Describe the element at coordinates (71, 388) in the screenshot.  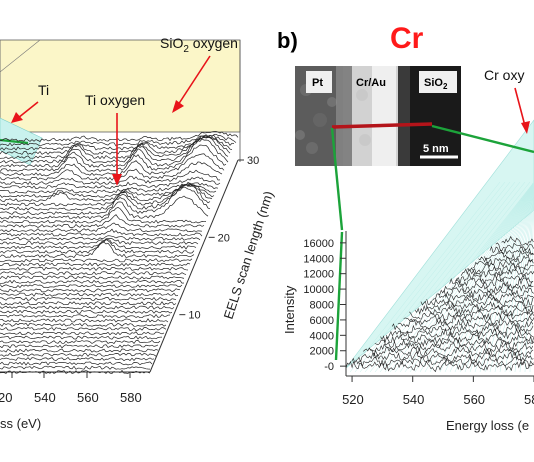
I see `x-ticks-a: 20 540 560 580` at that location.